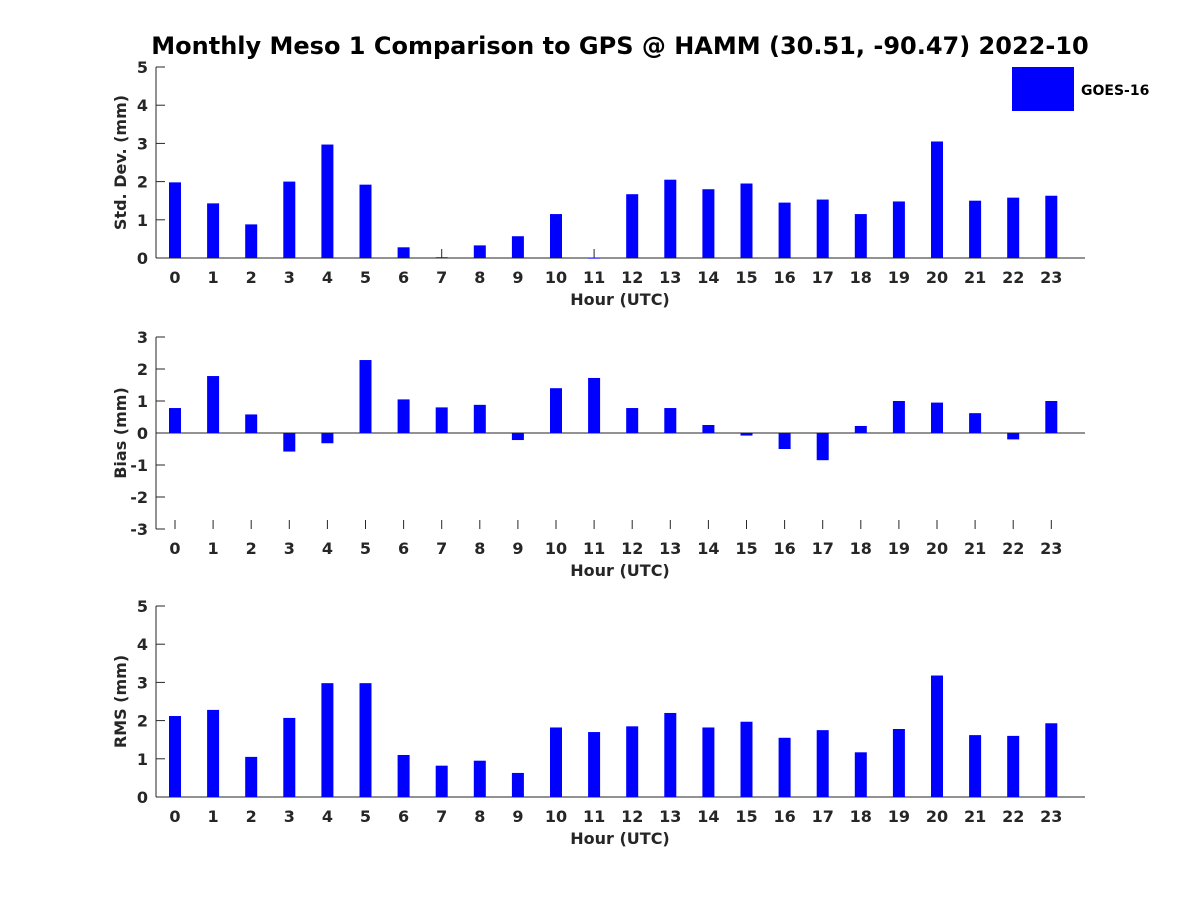 This screenshot has height=900, width=1200. What do you see at coordinates (632, 816) in the screenshot?
I see `rms-x-tick-label: 12` at bounding box center [632, 816].